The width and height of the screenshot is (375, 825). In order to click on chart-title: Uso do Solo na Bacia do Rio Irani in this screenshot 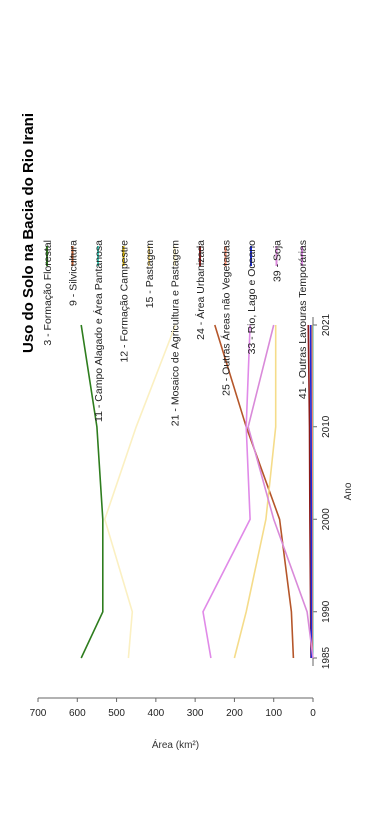, I will do `click(28, 233)`.